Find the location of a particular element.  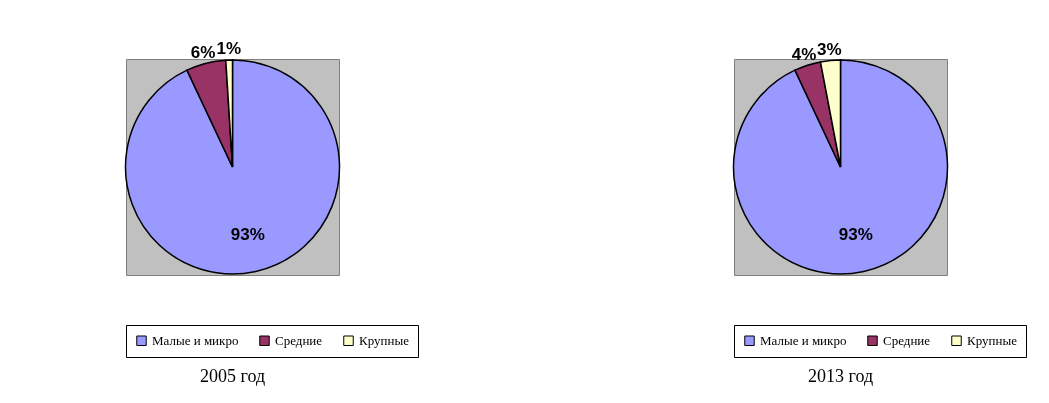

data-label: 4% is located at coordinates (804, 54).